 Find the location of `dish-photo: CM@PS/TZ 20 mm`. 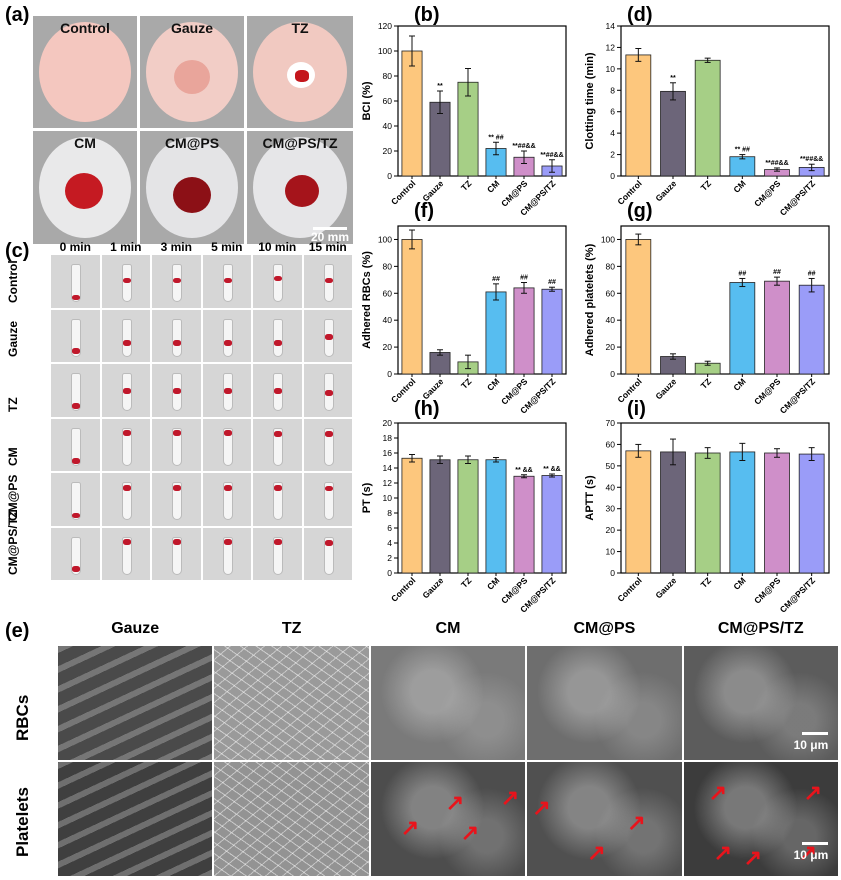

dish-photo: CM@PS/TZ 20 mm is located at coordinates (300, 187).